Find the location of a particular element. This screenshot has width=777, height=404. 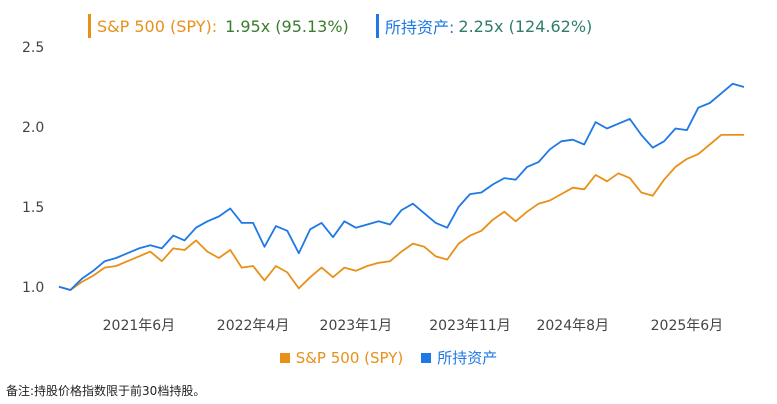

spy-color-bar is located at coordinates (89, 26).